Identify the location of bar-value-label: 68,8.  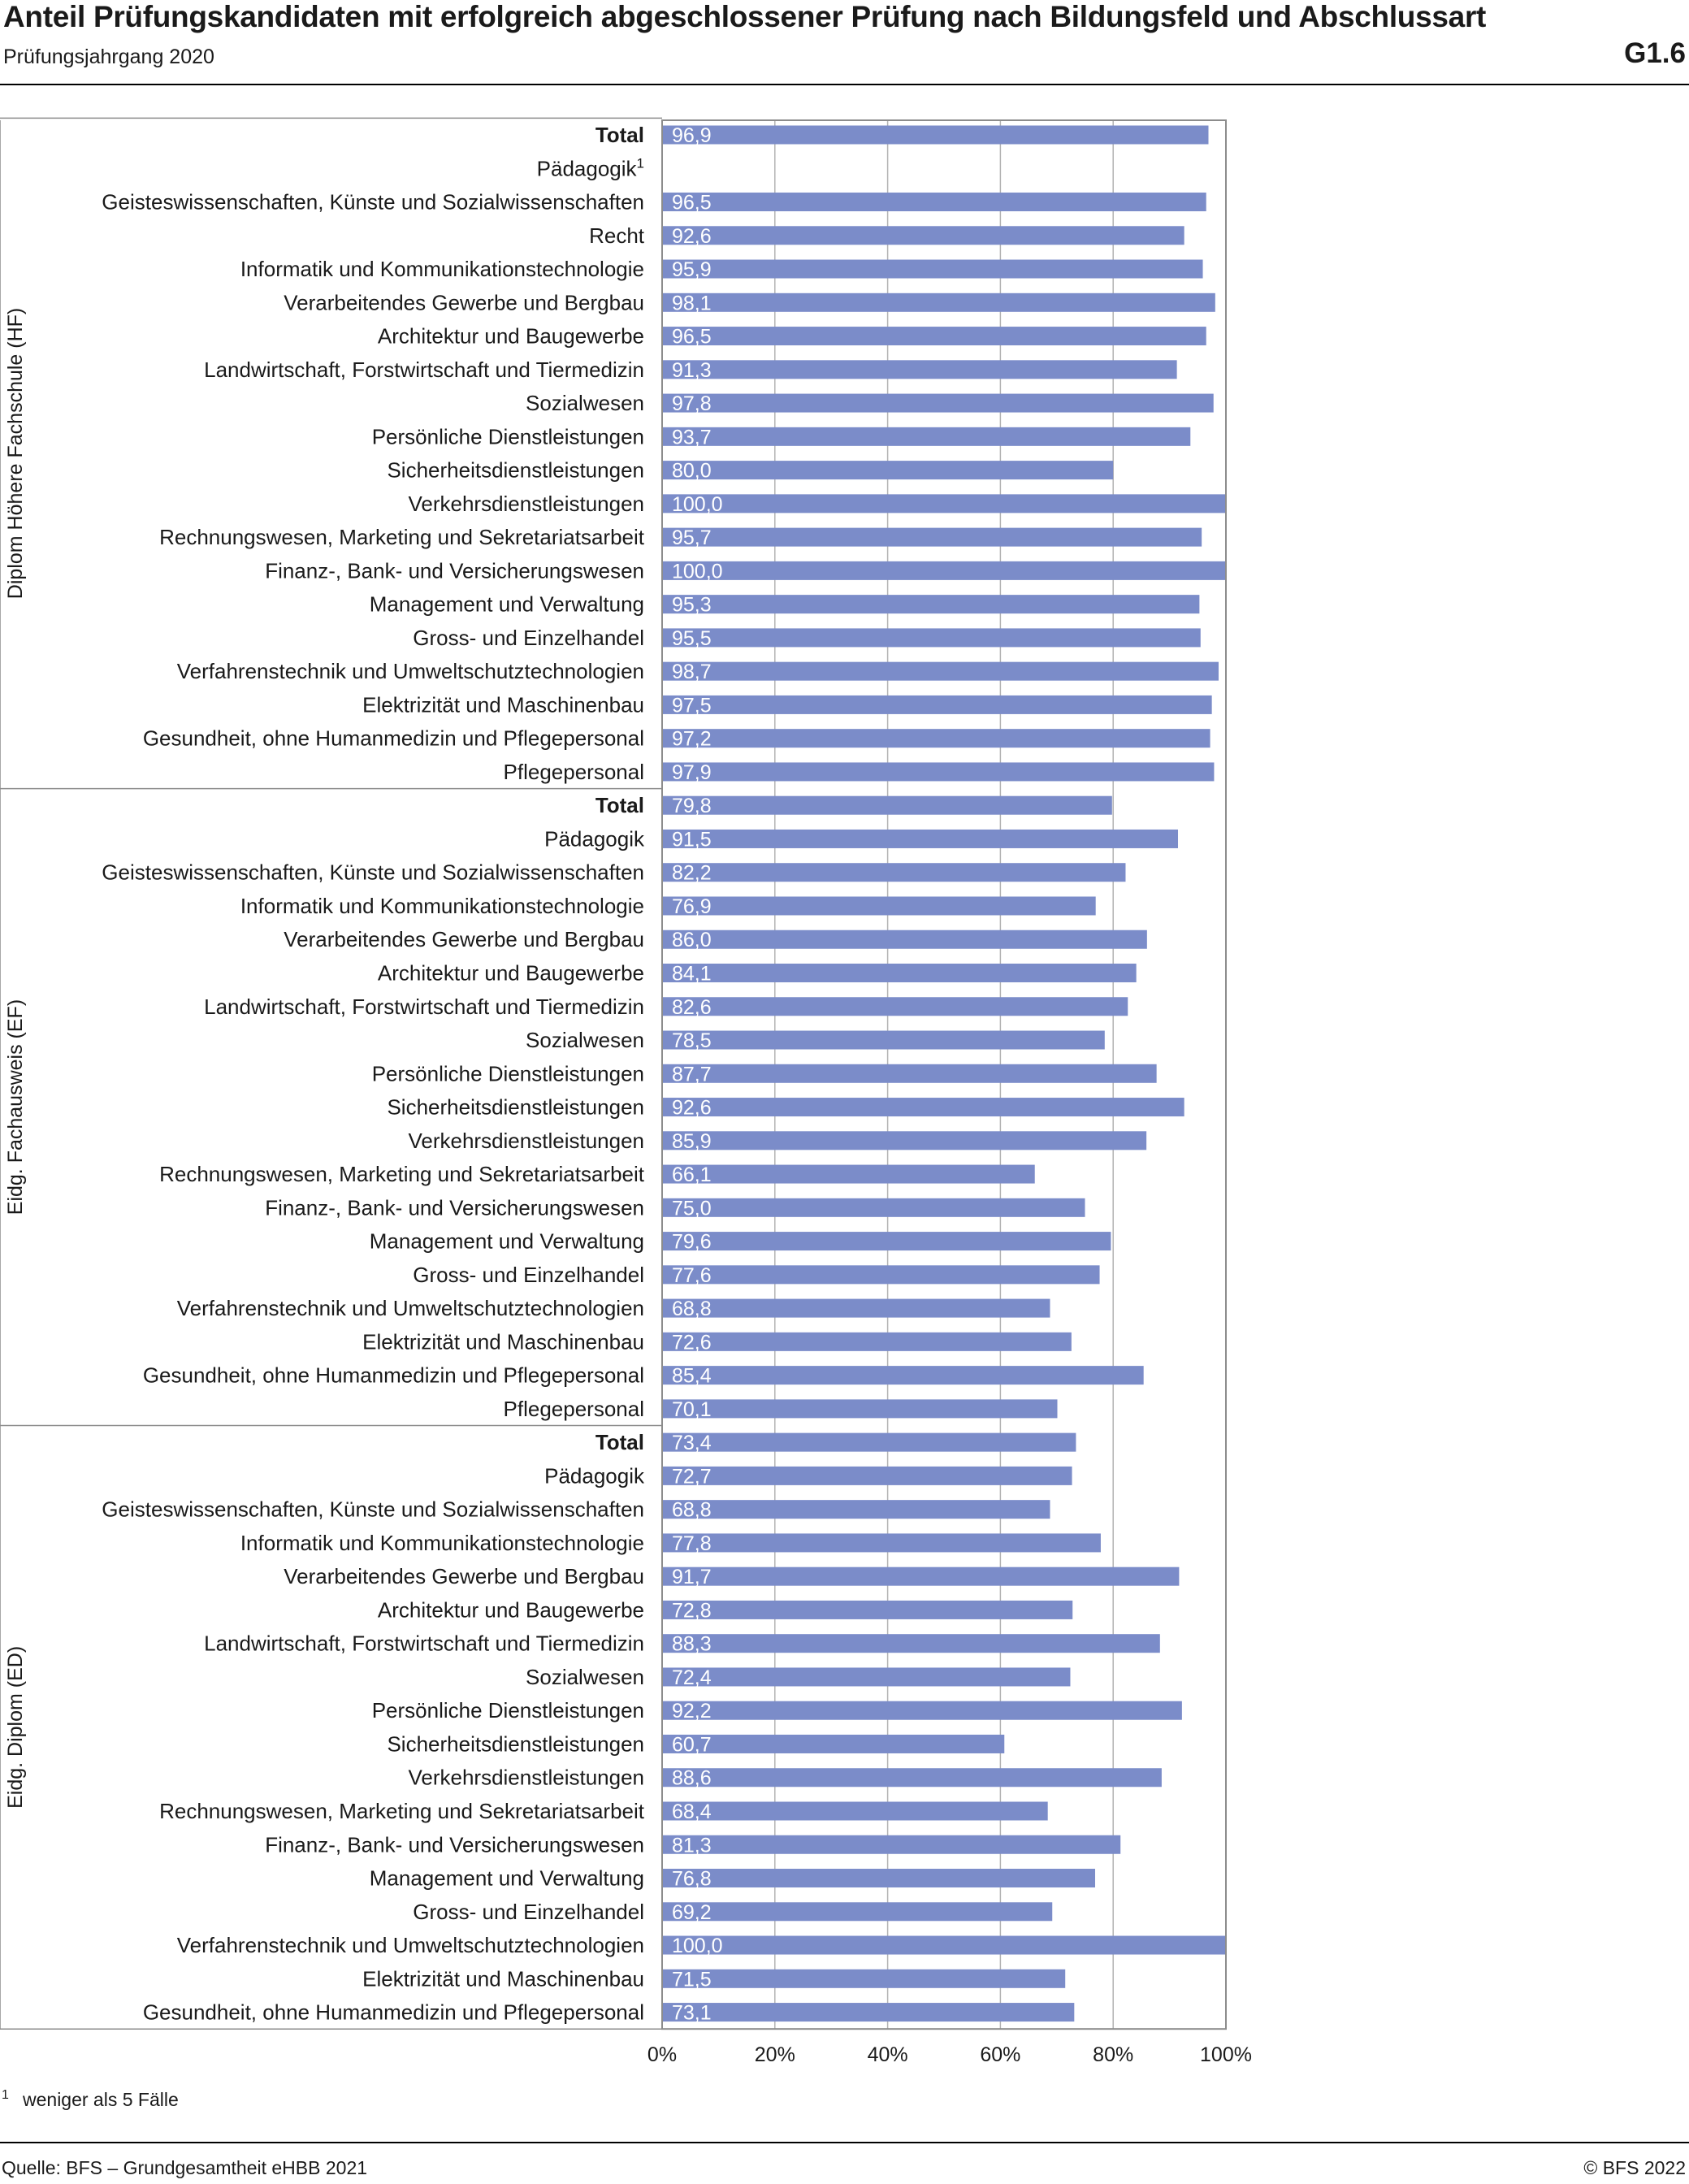
(692, 1510).